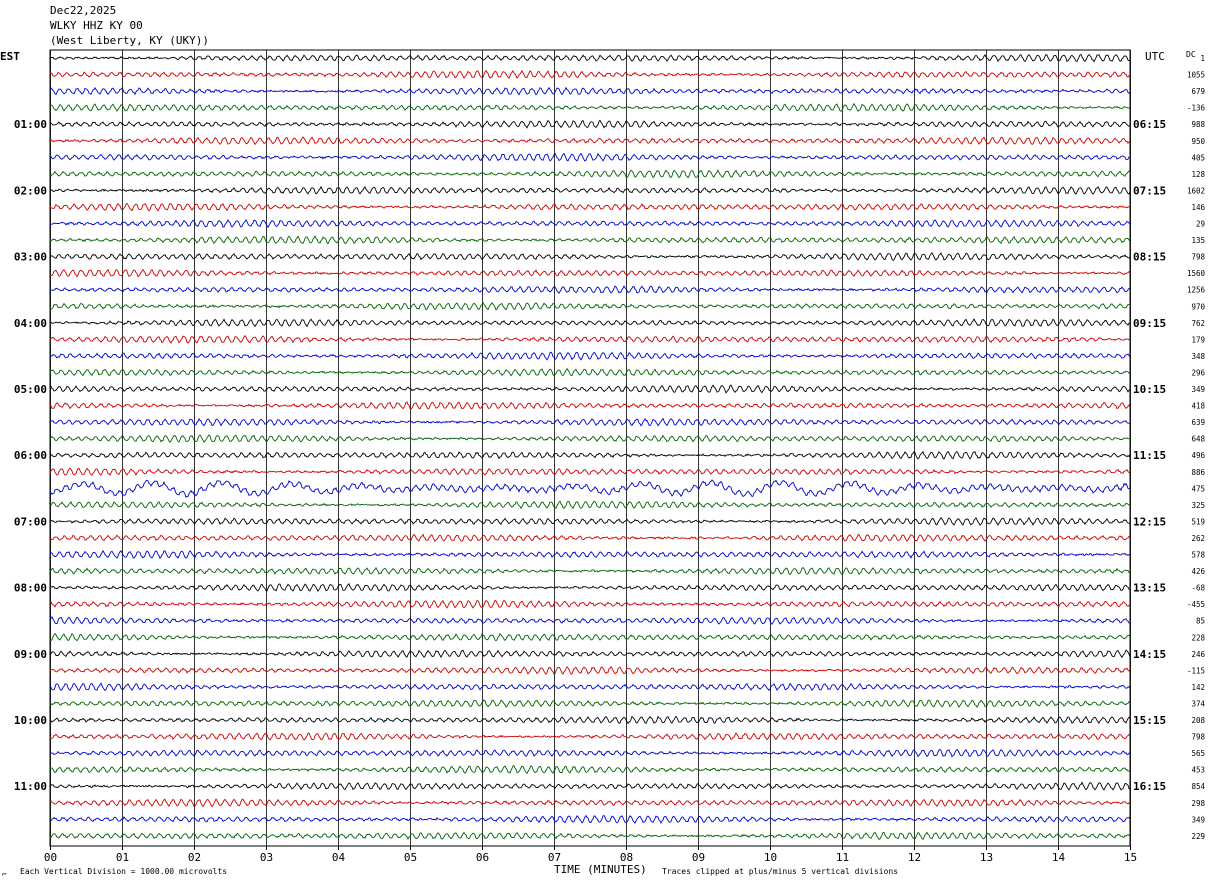  I want to click on dc-offset-label: 228, so click(1198, 637).